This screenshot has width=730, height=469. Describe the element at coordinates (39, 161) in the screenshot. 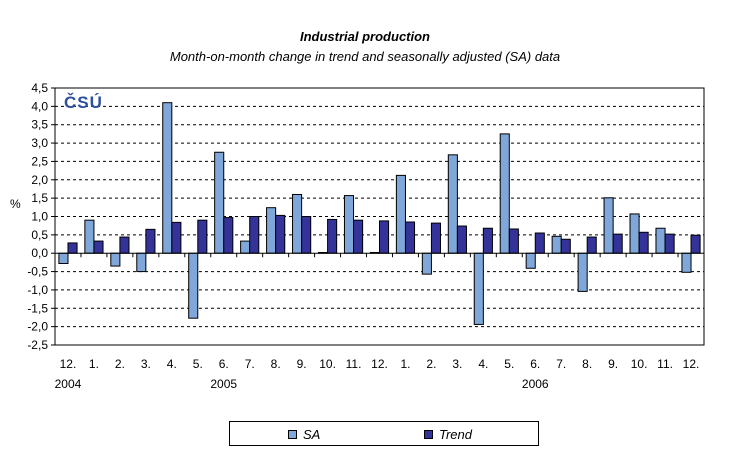

I see `y-tick-label: 2,5` at that location.